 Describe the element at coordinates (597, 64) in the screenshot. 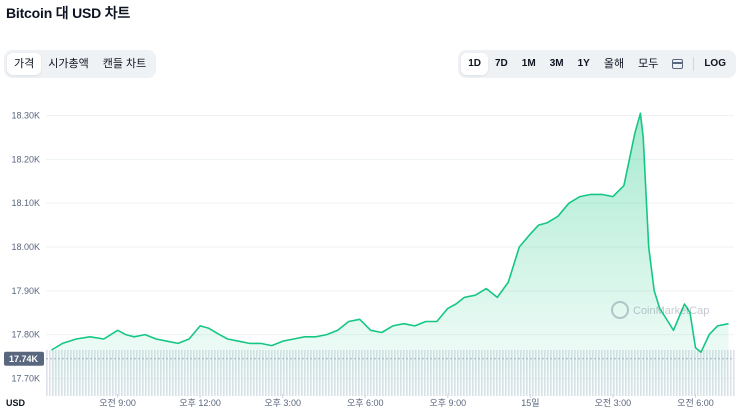

I see `range-button-group: 1D 7D 1M 3M 1Y 올해 모두 LOG` at that location.